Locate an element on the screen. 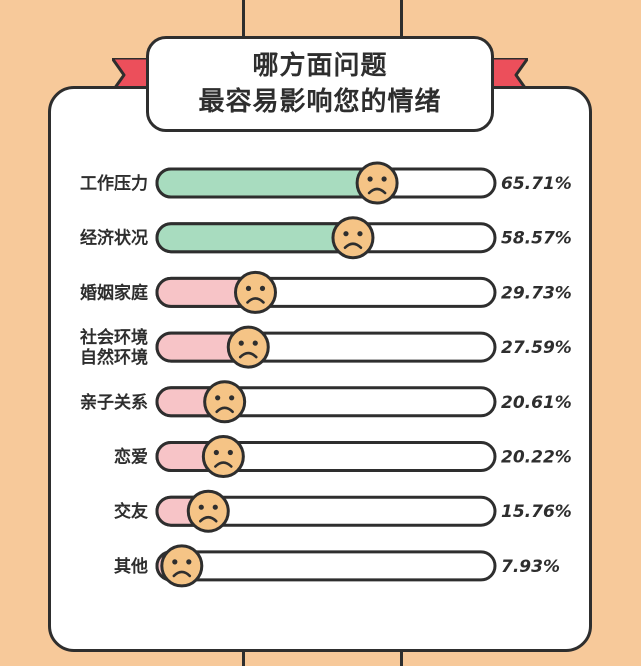 Image resolution: width=641 pixels, height=666 pixels. bar-row: 婚姻家庭 29.73% is located at coordinates (326, 292).